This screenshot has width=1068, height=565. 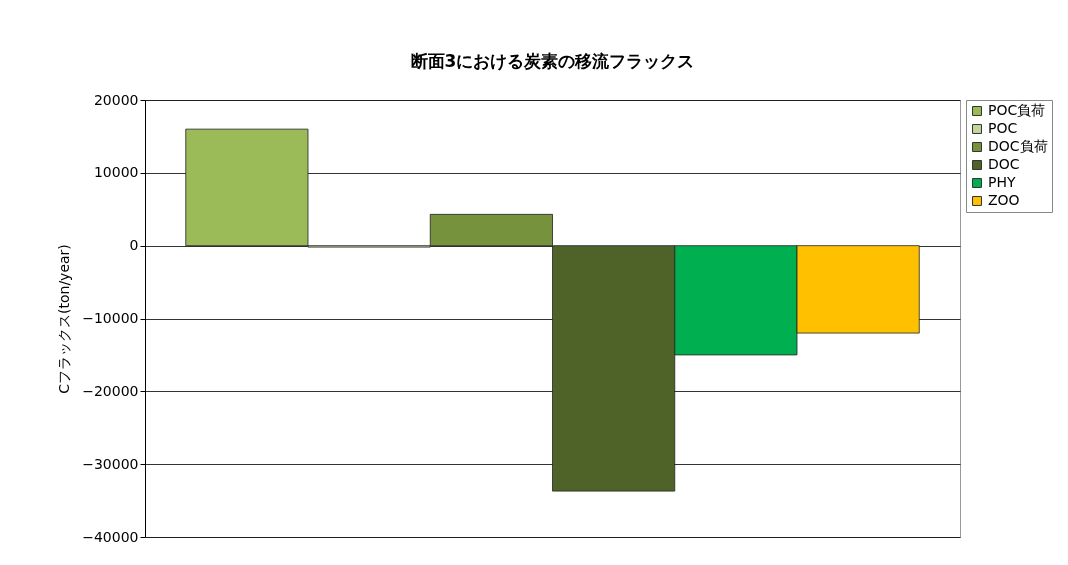 What do you see at coordinates (116, 172) in the screenshot?
I see `y-tick-label: 10000` at bounding box center [116, 172].